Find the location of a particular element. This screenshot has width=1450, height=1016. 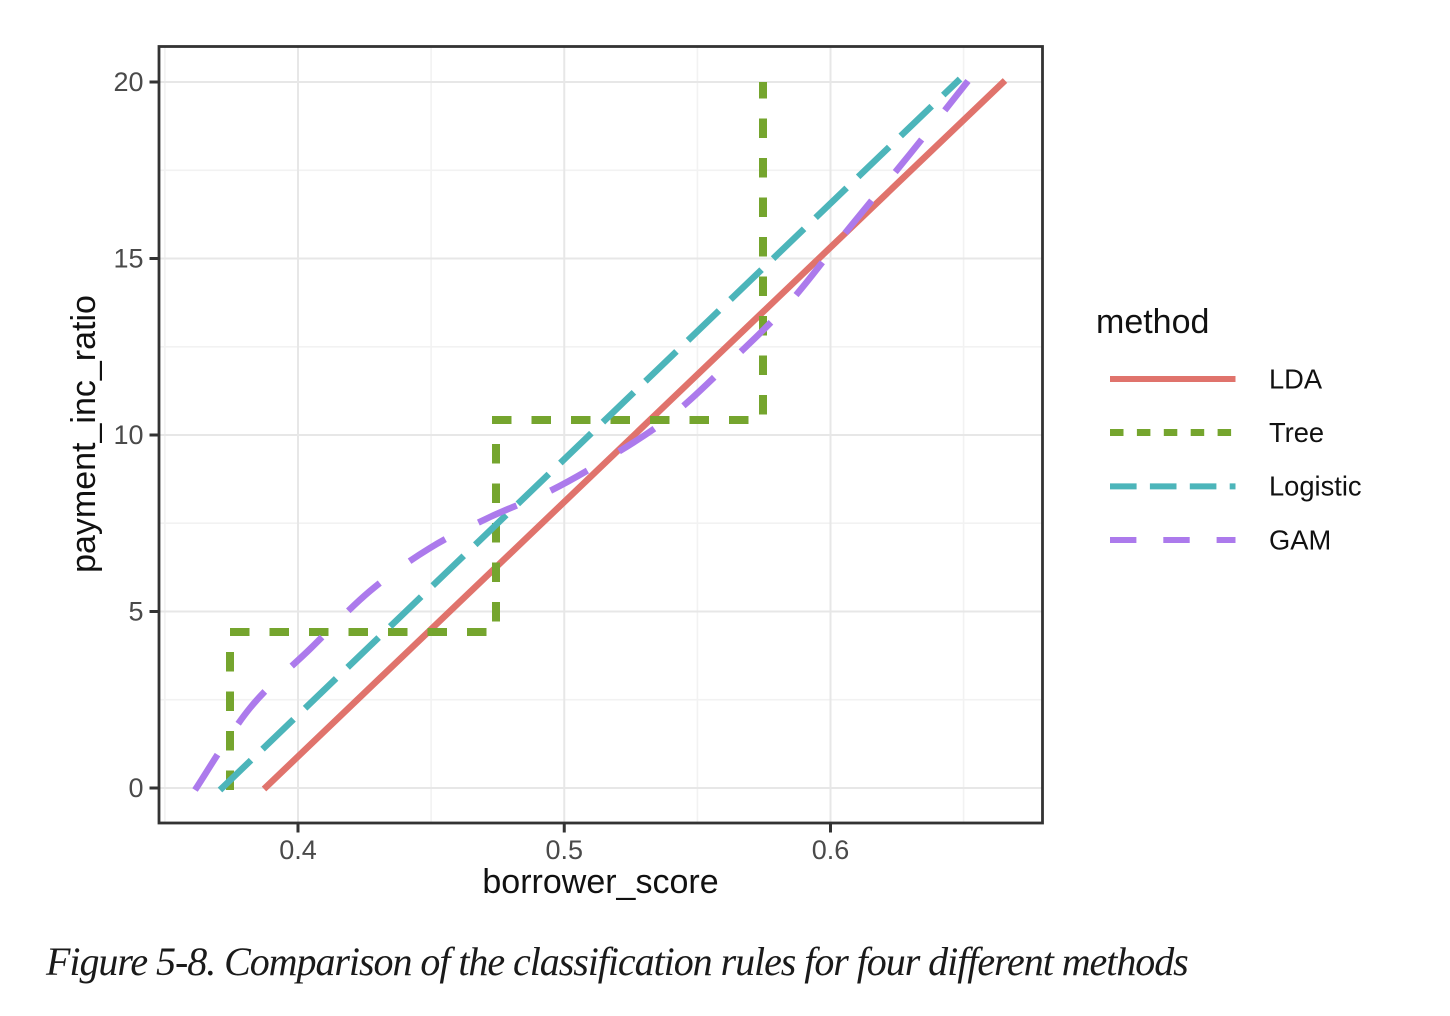

svg-text: 0.6 is located at coordinates (831, 850).